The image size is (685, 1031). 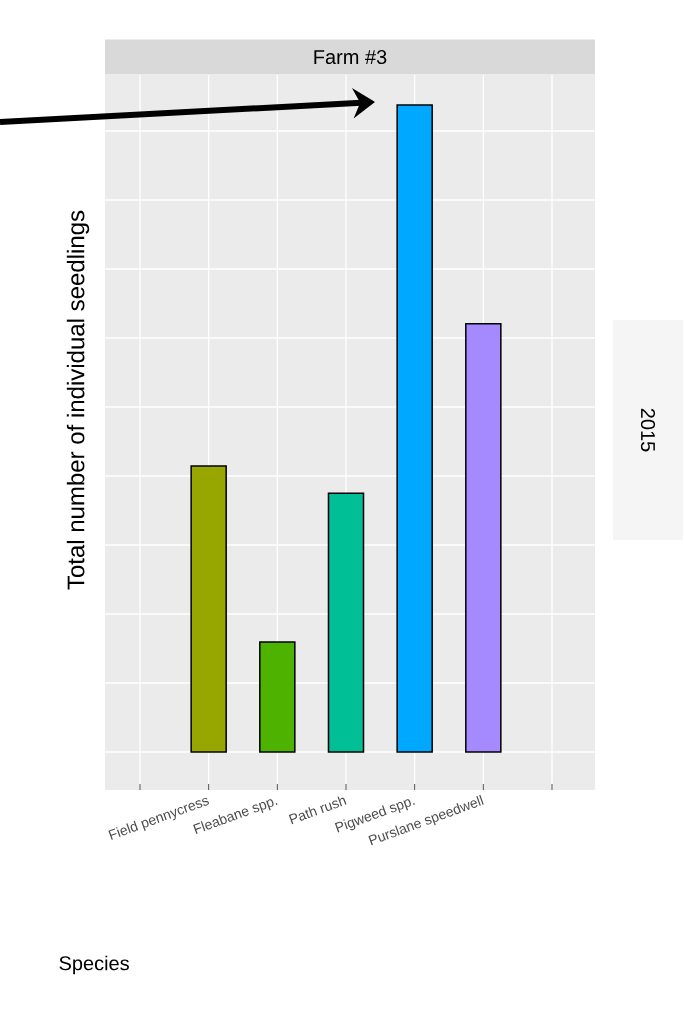 I want to click on y-axis-title: Total number of individual seedlings, so click(x=78, y=400).